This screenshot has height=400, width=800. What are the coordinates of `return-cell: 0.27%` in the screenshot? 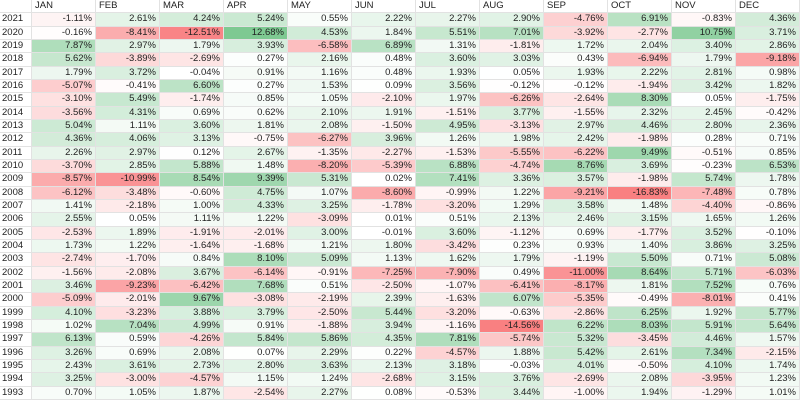 It's located at (256, 60).